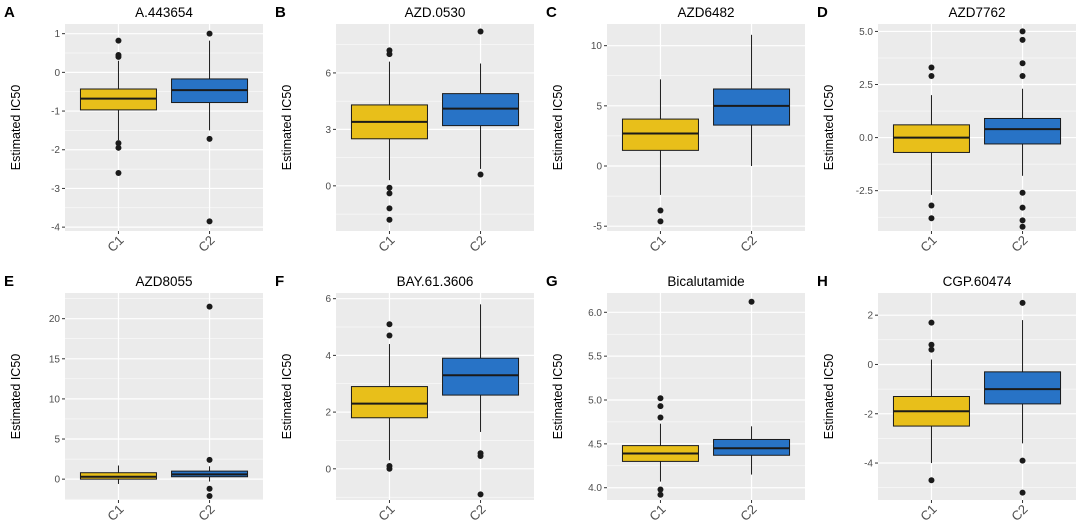 This screenshot has width=1084, height=521. What do you see at coordinates (164, 12) in the screenshot?
I see `panel-title: A.443654` at bounding box center [164, 12].